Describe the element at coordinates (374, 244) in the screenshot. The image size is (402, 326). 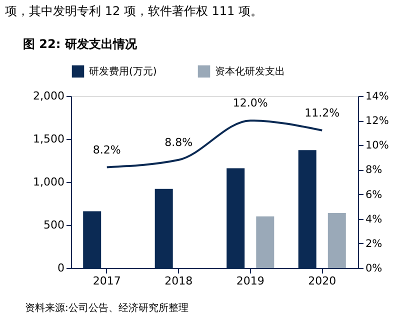
I see `y2-tick-label: 2%` at that location.